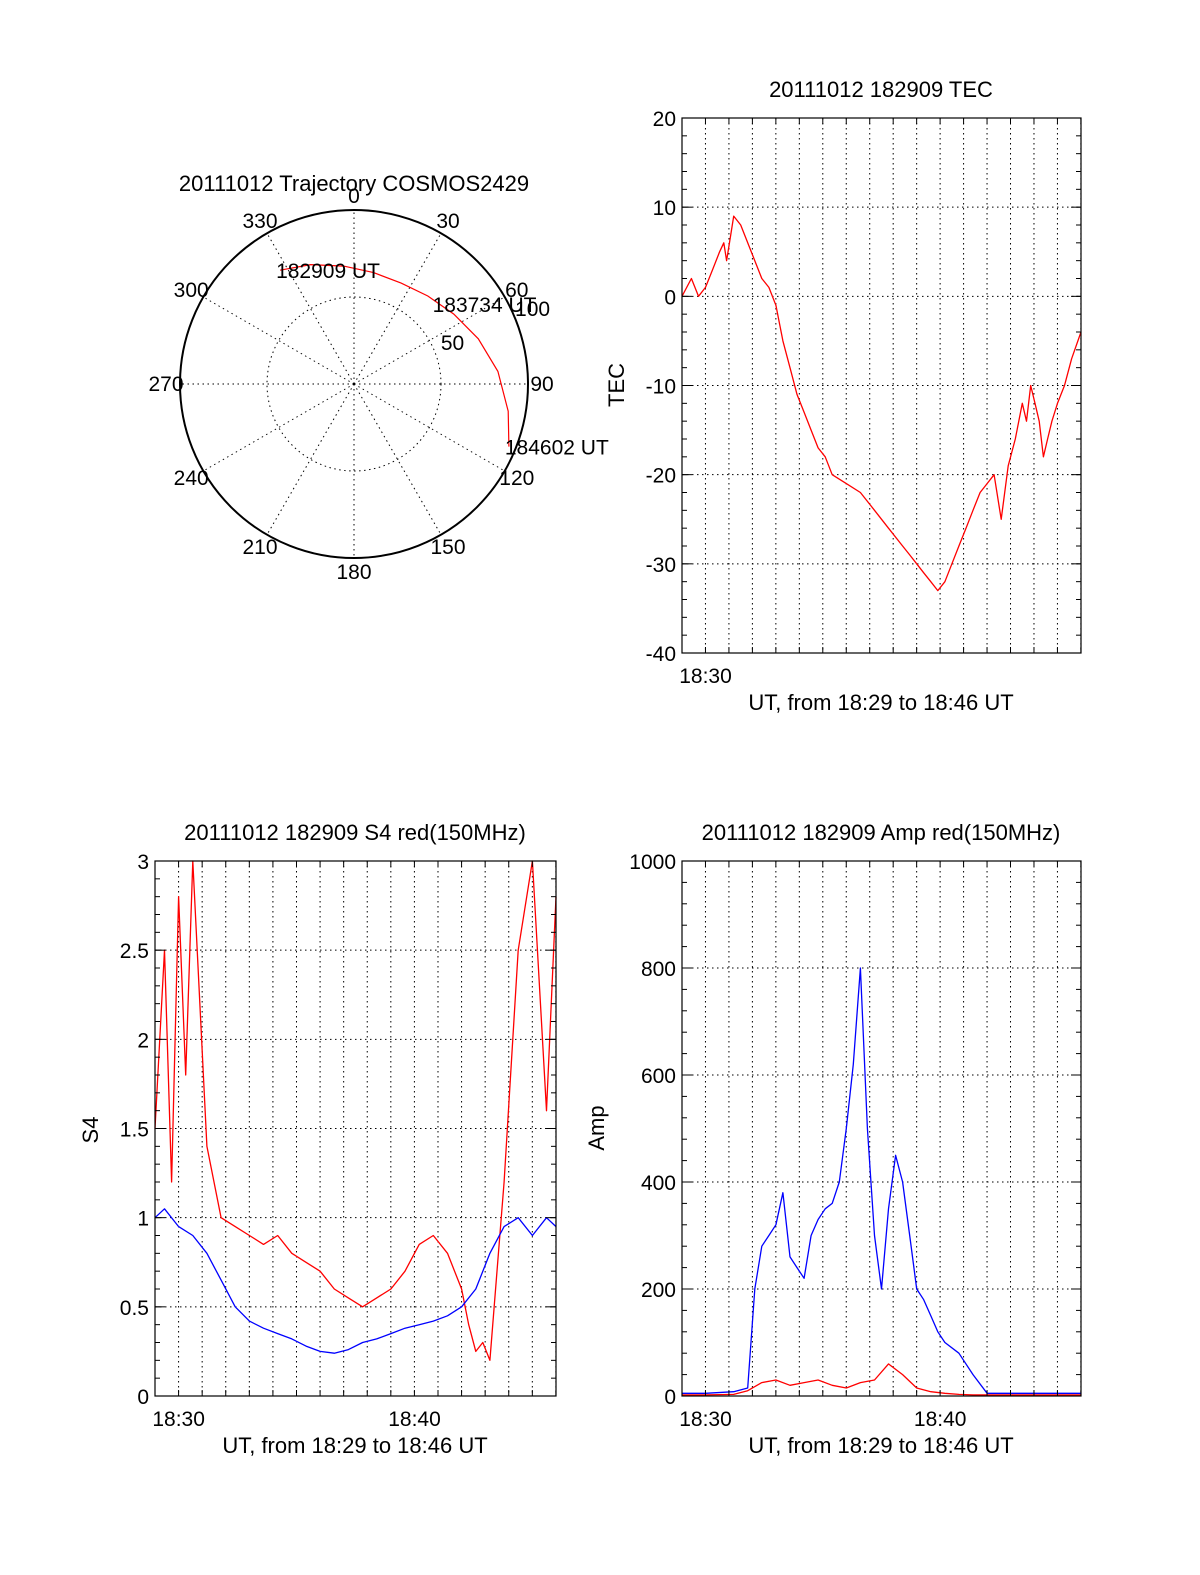  I want to click on y-tick-label: -20, so click(661, 476).